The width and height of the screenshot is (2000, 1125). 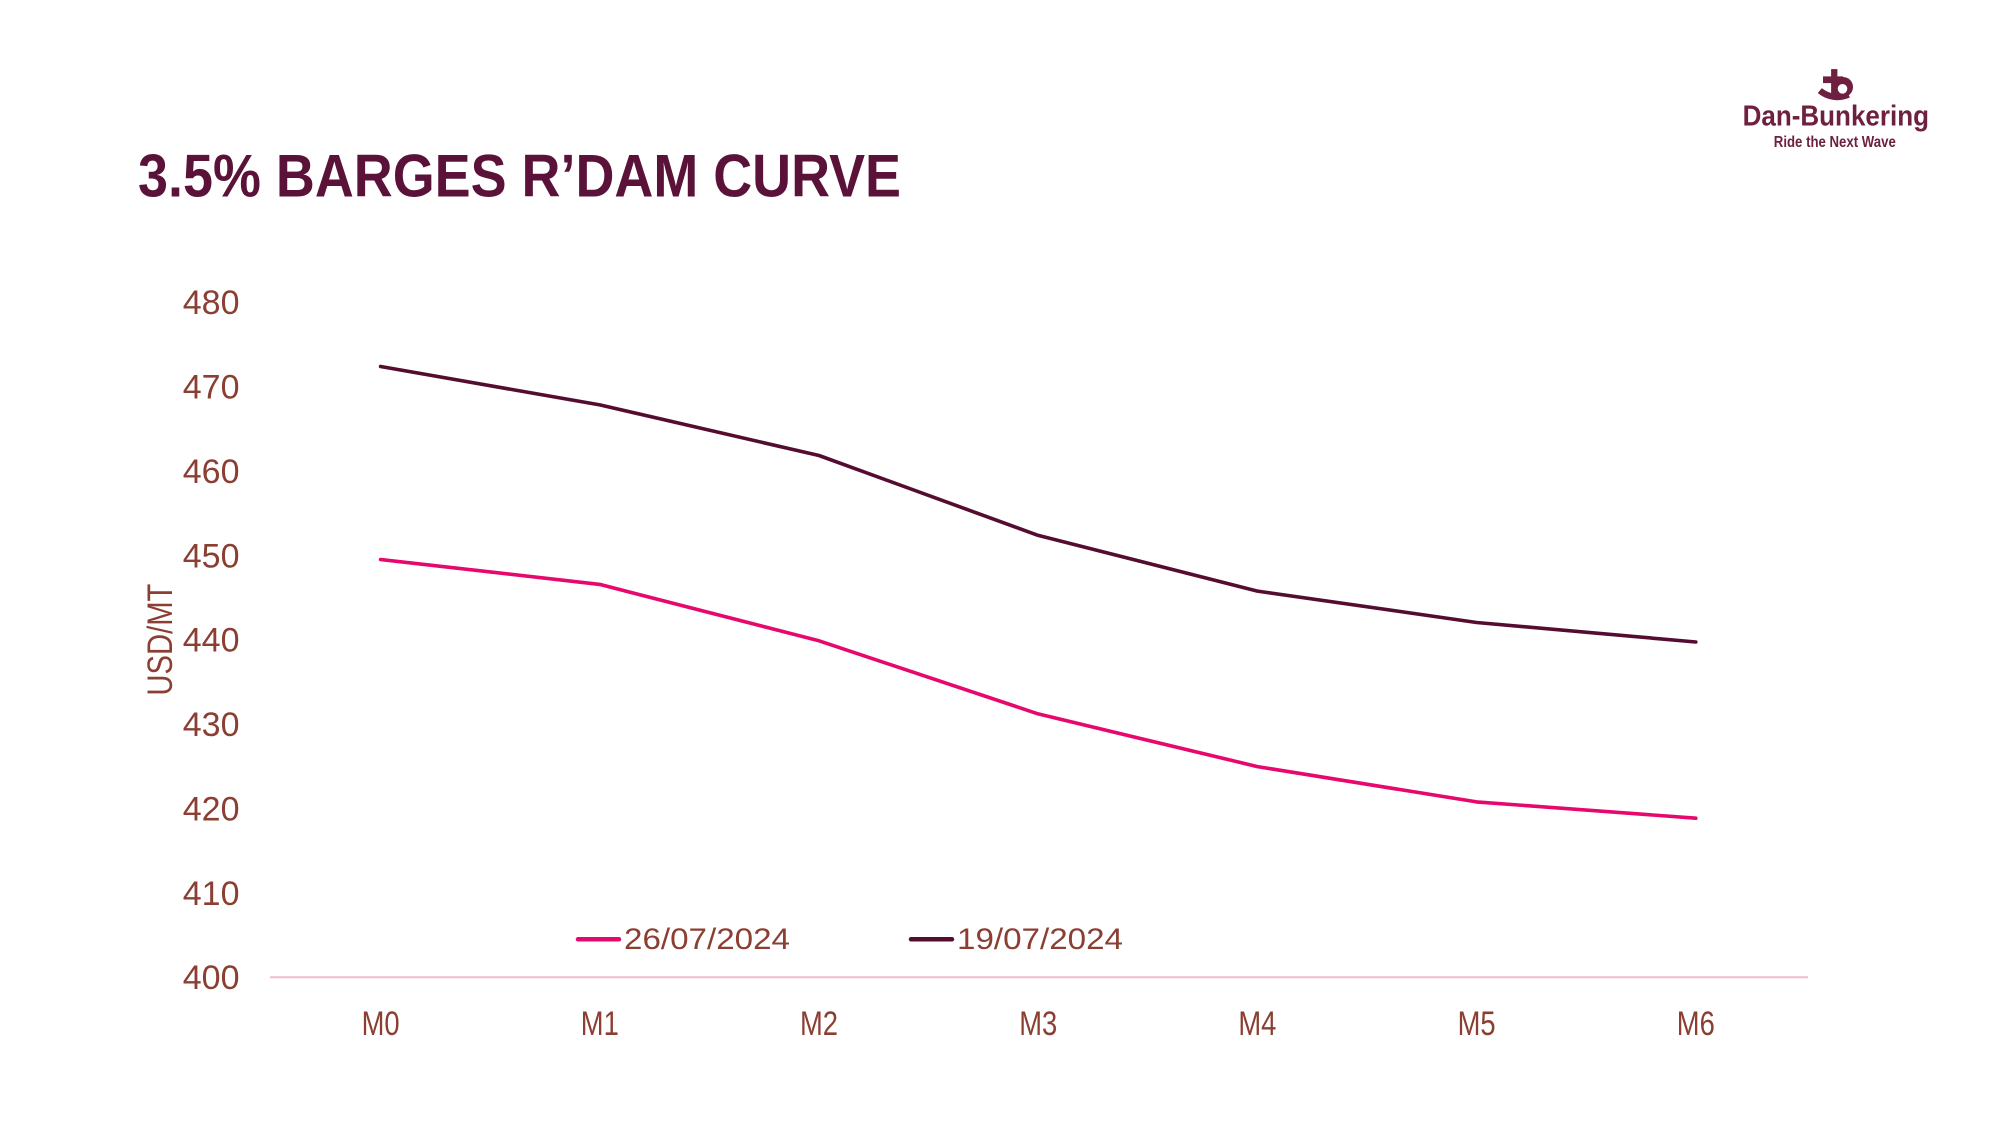 I want to click on svg-text: M1, so click(x=600, y=1024).